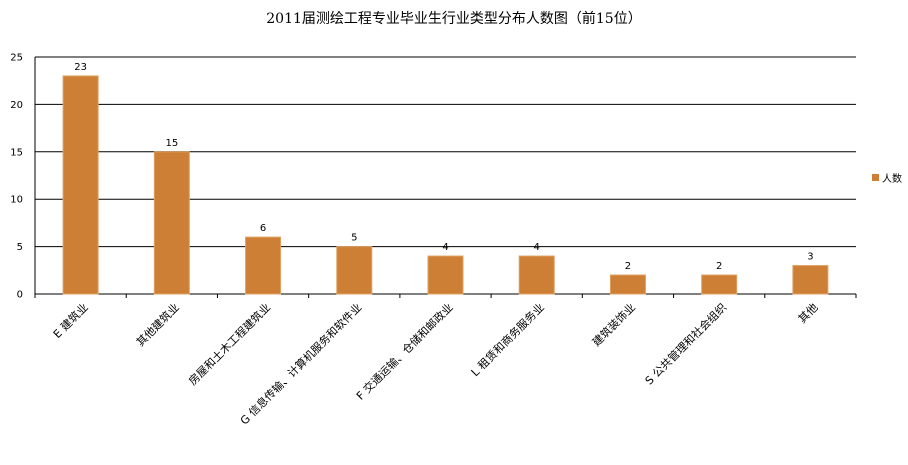 The width and height of the screenshot is (908, 465). What do you see at coordinates (892, 179) in the screenshot?
I see `legend-label: 人数` at bounding box center [892, 179].